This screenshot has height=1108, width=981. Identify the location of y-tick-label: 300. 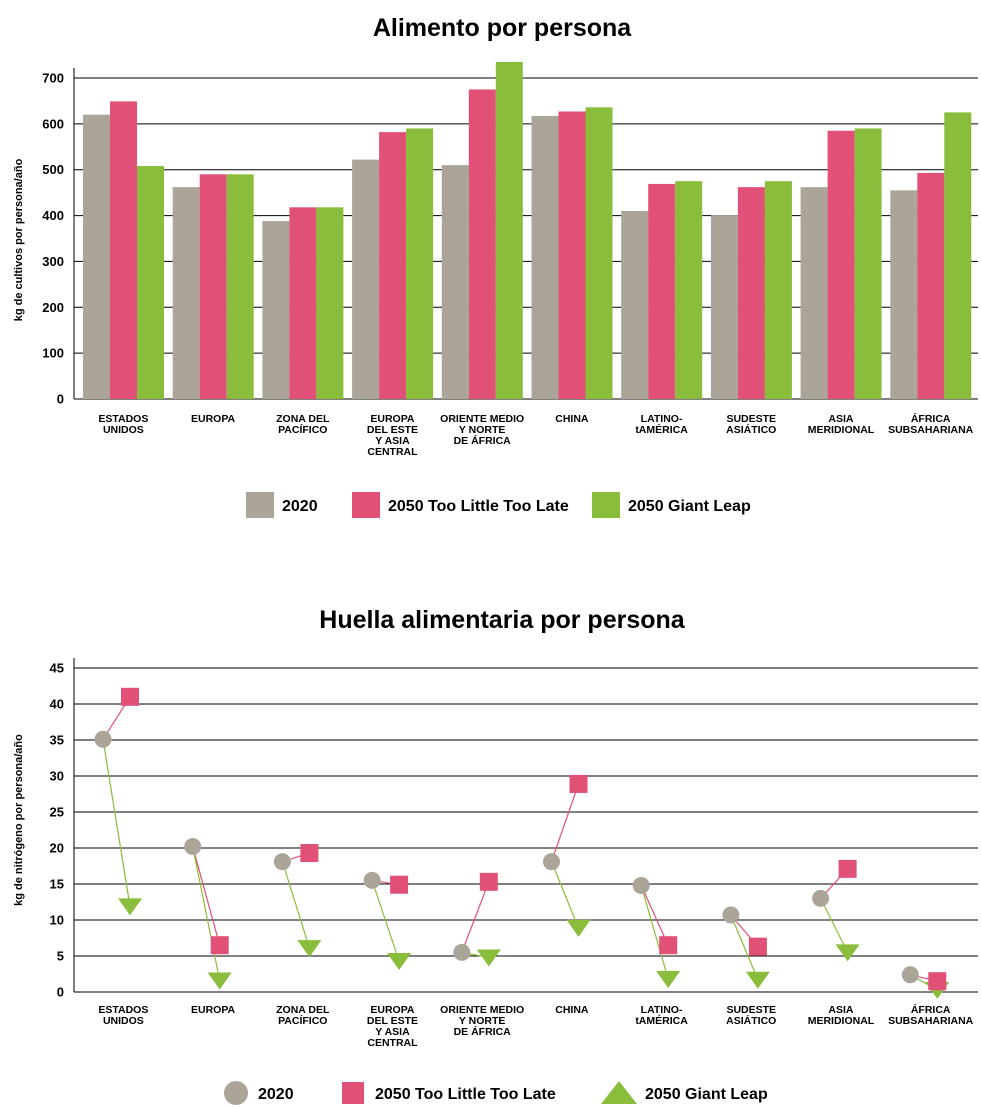
(53, 261).